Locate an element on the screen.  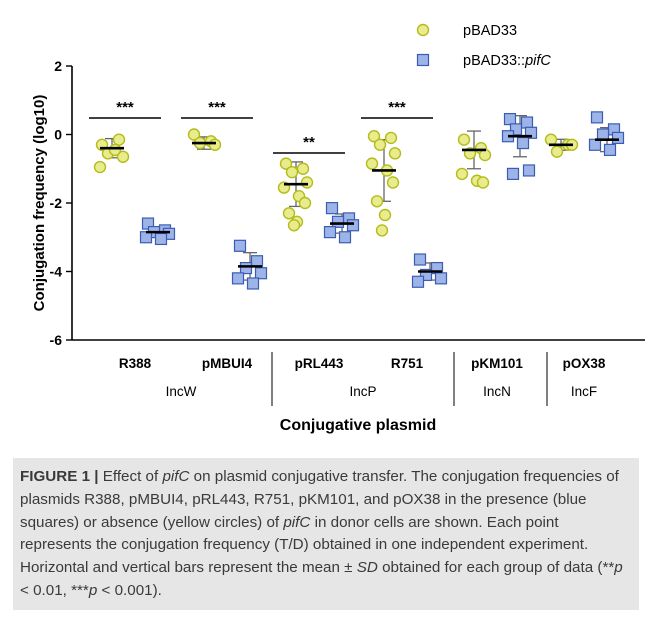
significance-label: ** is located at coordinates (309, 142).